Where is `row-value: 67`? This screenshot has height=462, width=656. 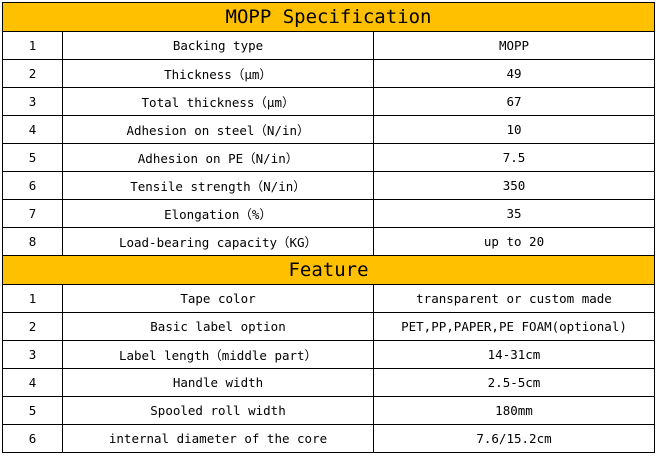
row-value: 67 is located at coordinates (514, 101).